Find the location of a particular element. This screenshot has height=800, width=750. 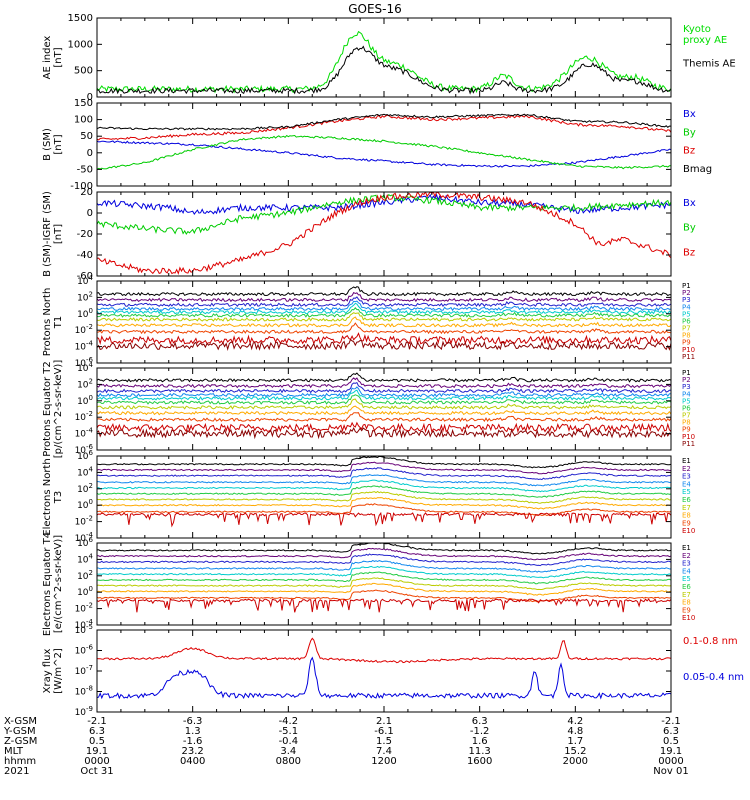

series-line-e7 is located at coordinates (384, 584).